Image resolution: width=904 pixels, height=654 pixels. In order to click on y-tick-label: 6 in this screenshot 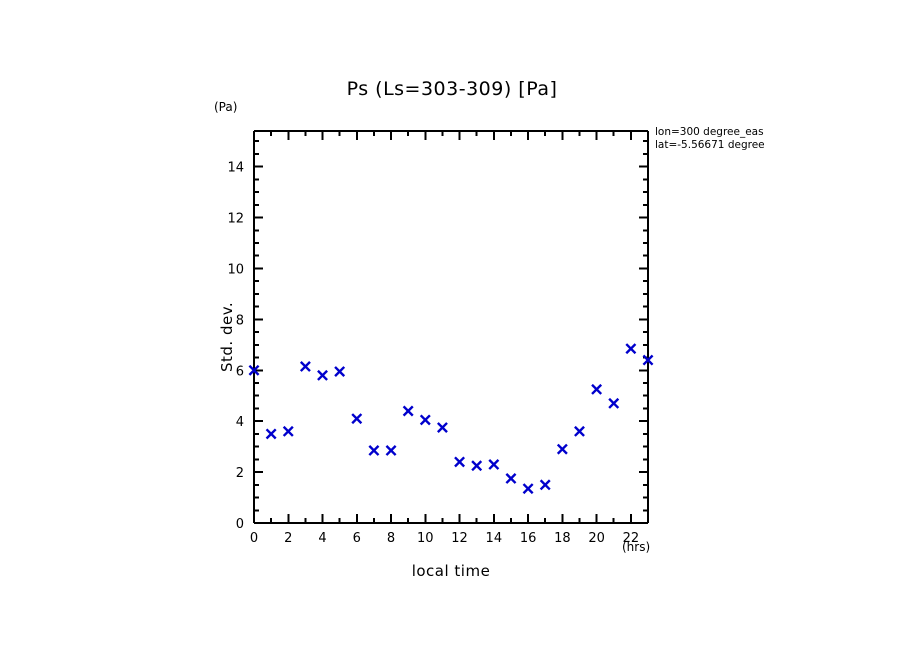, I will do `click(240, 371)`.